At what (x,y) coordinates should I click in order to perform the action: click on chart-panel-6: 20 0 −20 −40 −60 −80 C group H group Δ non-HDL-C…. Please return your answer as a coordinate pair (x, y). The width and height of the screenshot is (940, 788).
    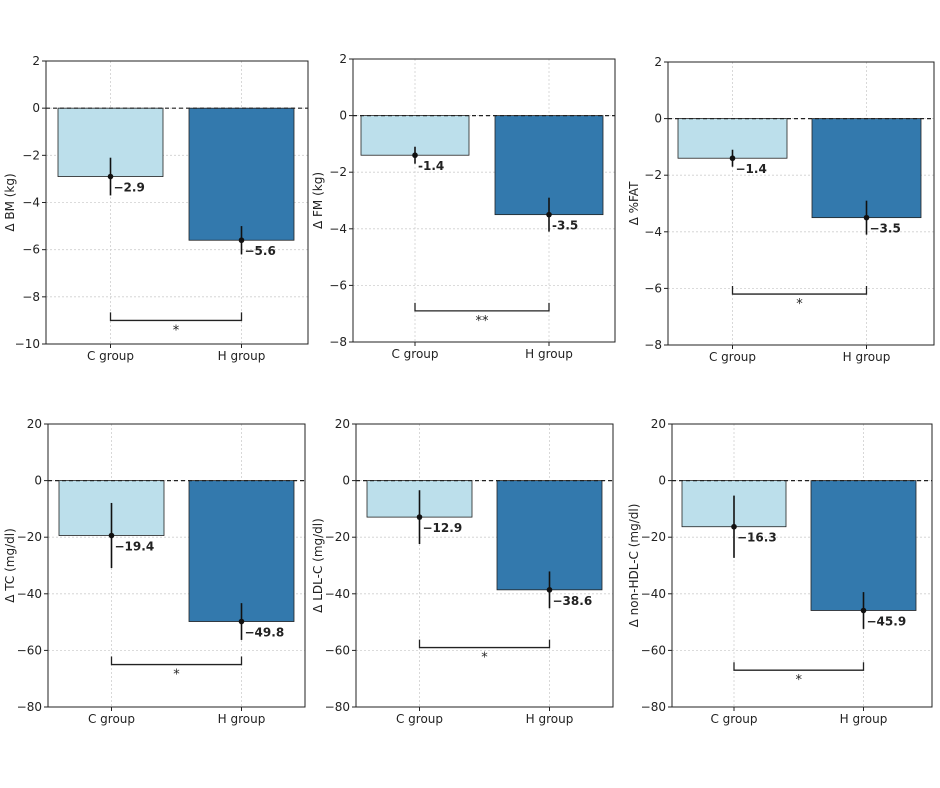
    Looking at the image, I should click on (780, 571).